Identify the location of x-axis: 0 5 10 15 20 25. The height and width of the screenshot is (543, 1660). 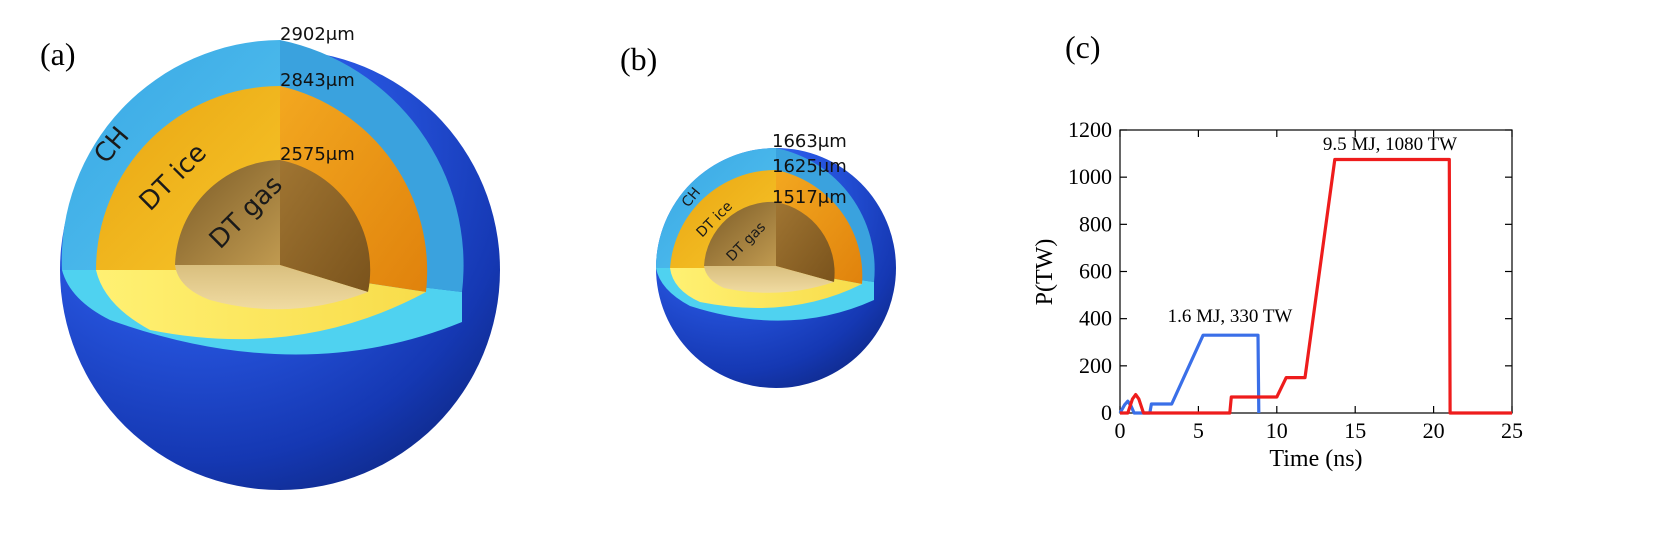
(1319, 286).